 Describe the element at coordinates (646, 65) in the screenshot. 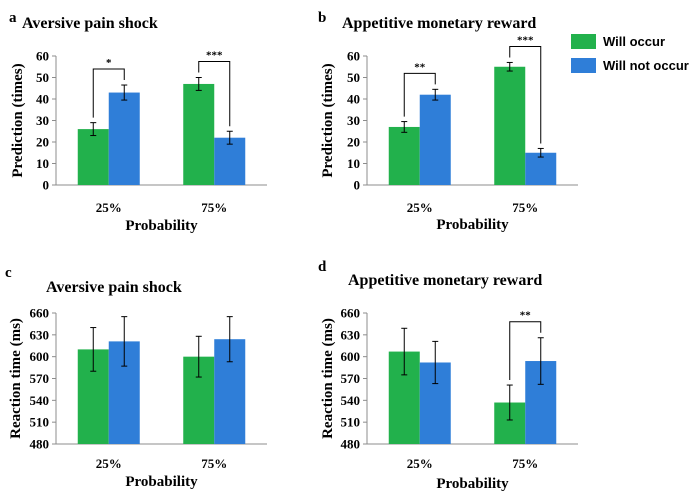

I see `legend-label: Will not occur` at that location.